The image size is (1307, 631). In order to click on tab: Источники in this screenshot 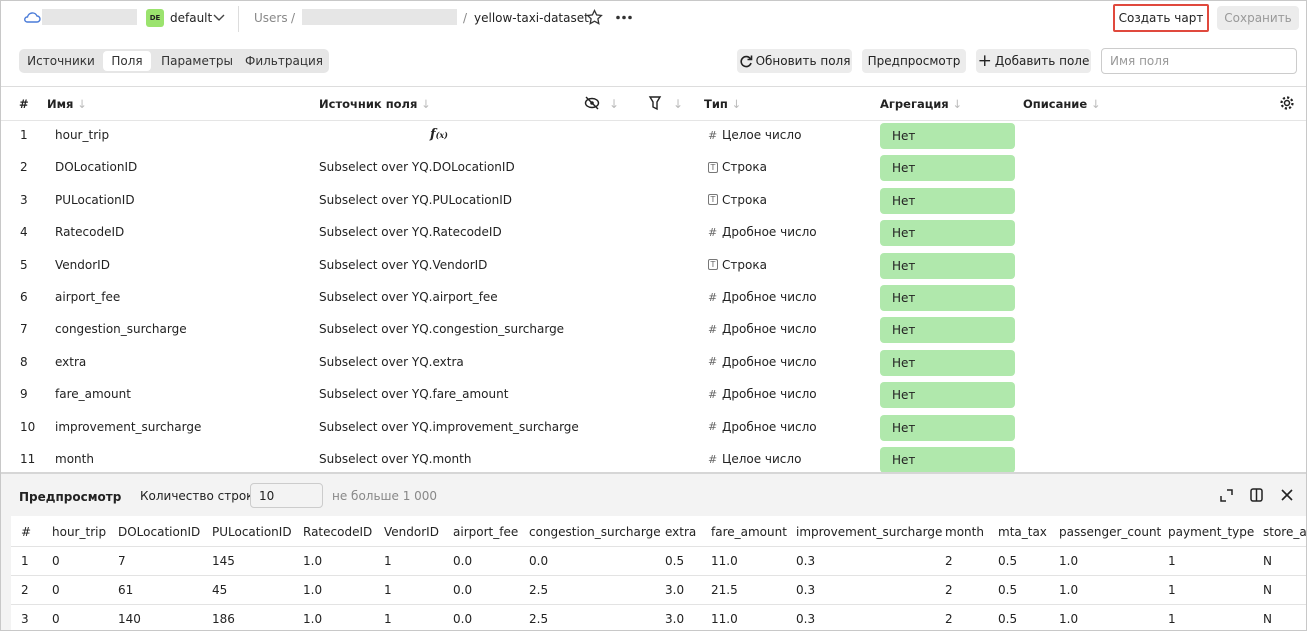, I will do `click(61, 61)`.